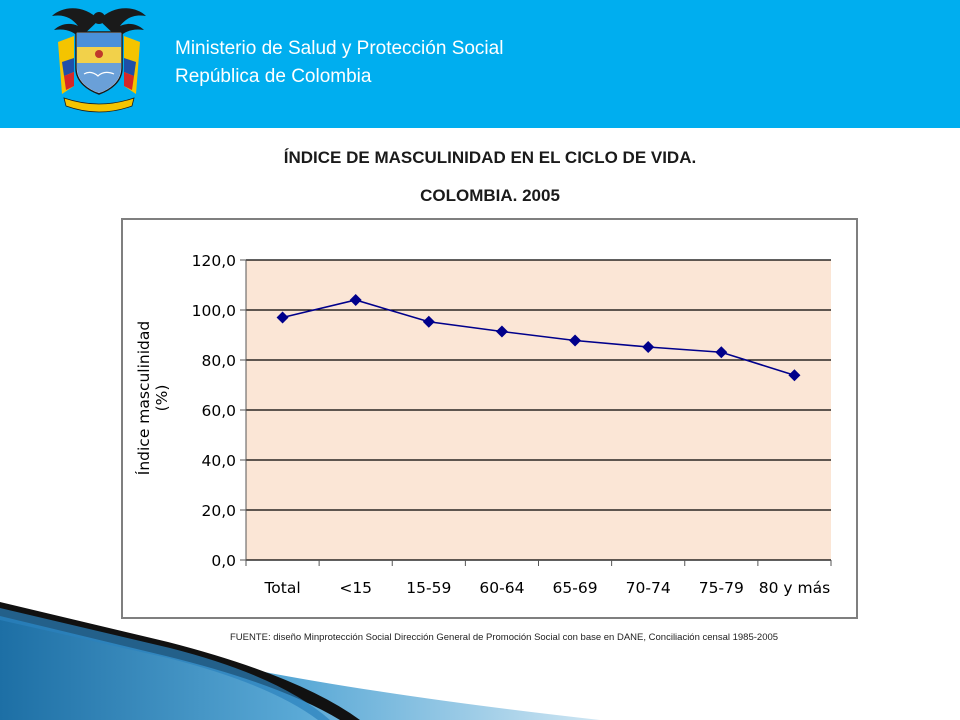 The height and width of the screenshot is (720, 960). Describe the element at coordinates (428, 588) in the screenshot. I see `x-tick-label: 15-59` at that location.